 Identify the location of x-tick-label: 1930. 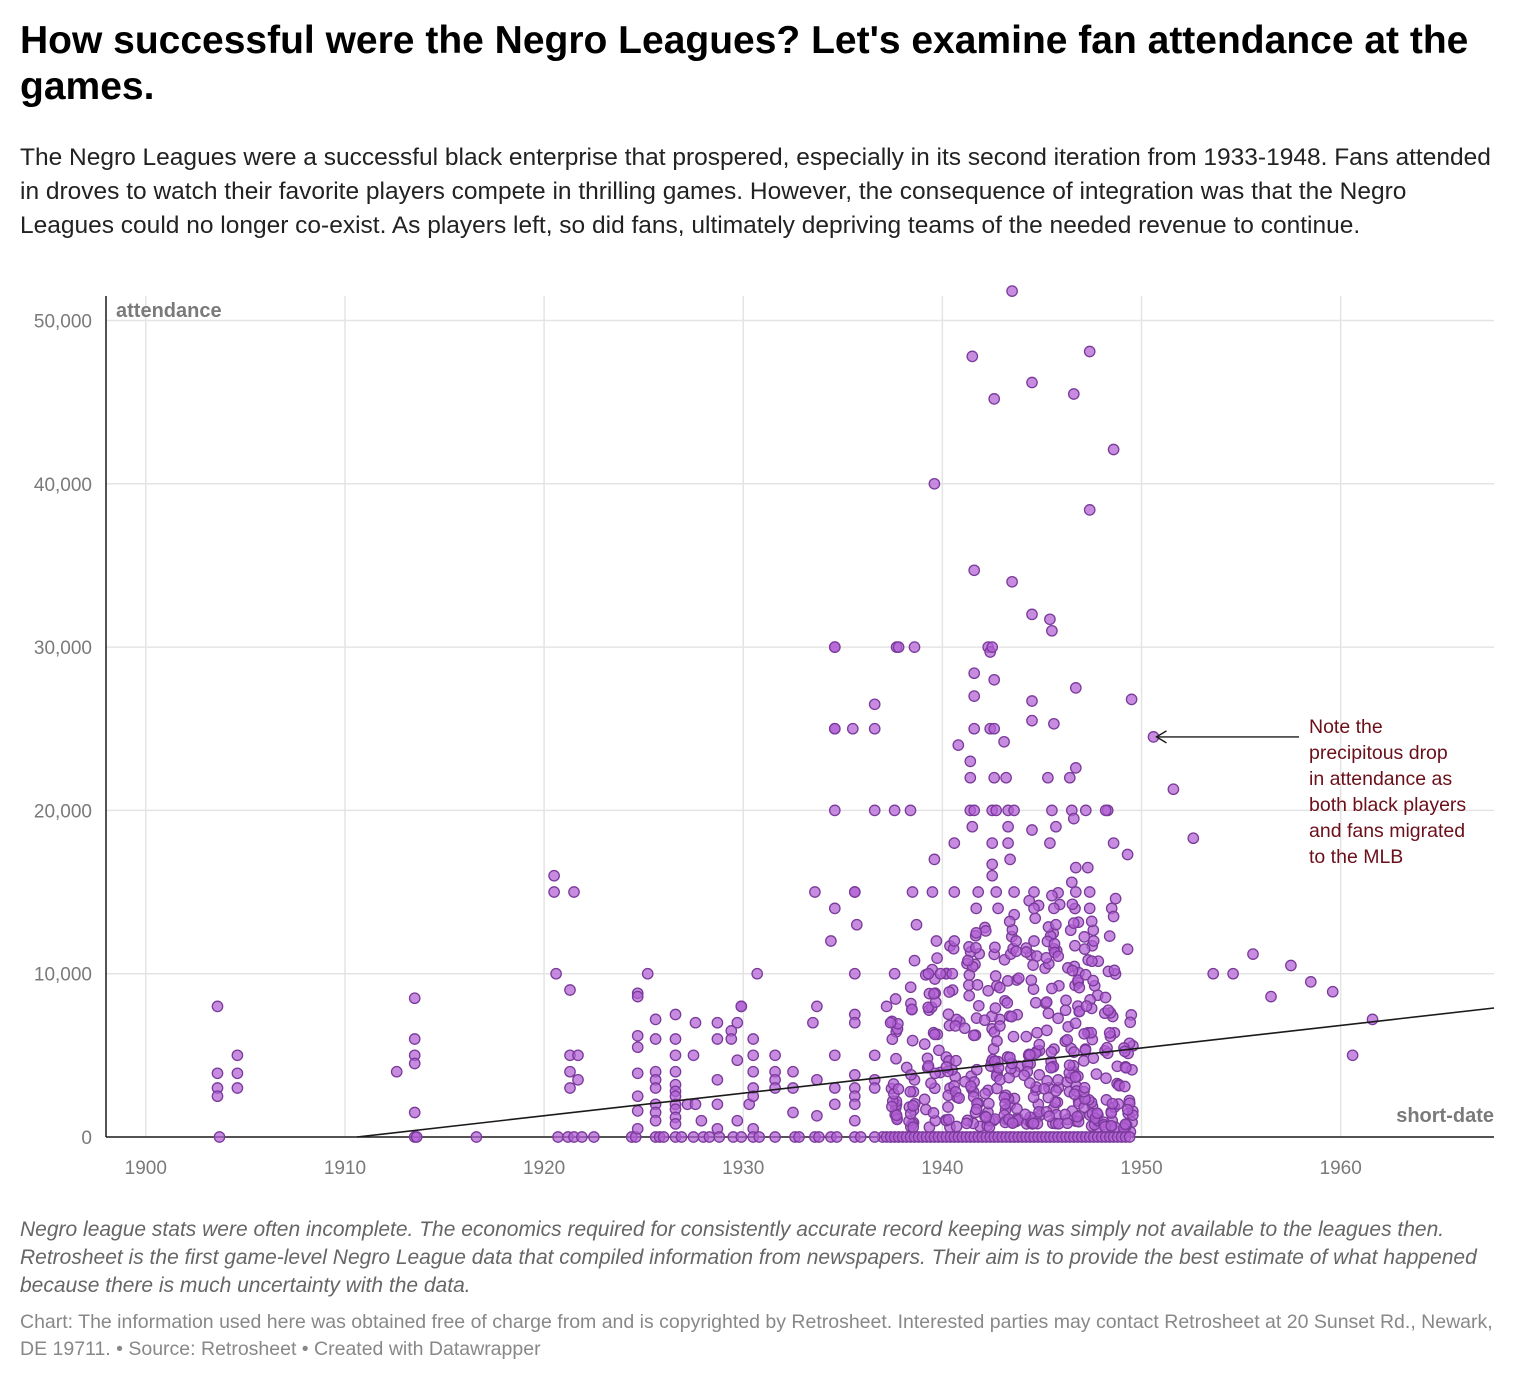
(743, 1168).